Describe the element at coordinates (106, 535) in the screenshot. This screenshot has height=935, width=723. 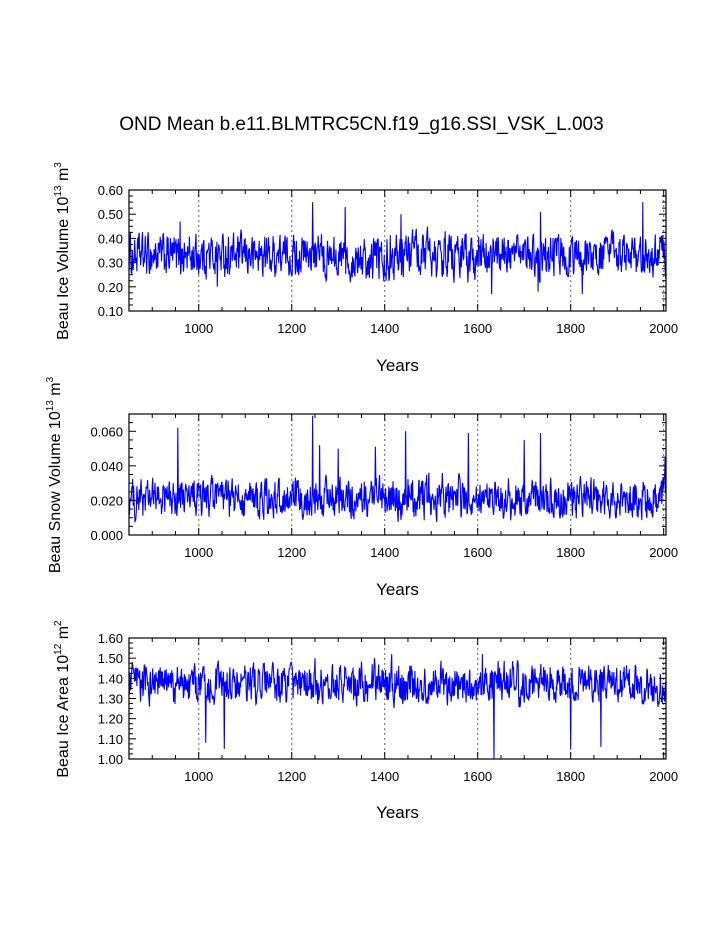
I see `y-tick-label: 0.000` at that location.